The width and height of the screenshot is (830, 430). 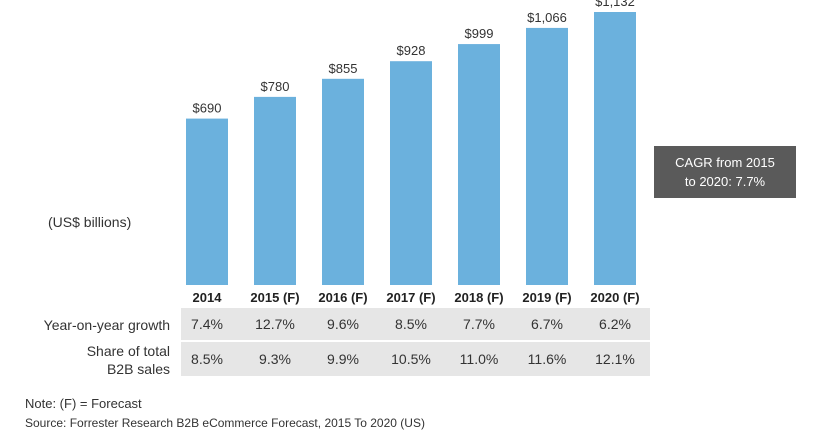 What do you see at coordinates (275, 86) in the screenshot?
I see `bar-value-label: $780` at bounding box center [275, 86].